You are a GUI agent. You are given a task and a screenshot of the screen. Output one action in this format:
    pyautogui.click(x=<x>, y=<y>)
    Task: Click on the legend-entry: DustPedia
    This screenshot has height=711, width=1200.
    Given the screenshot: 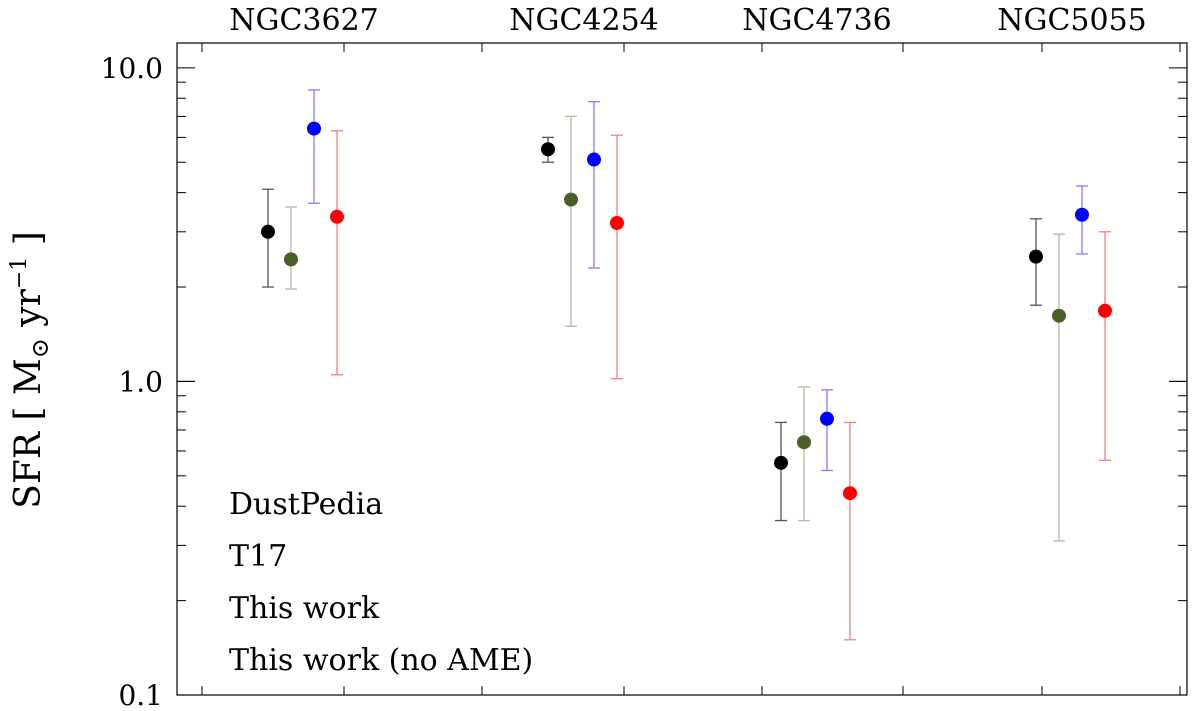 What is the action you would take?
    pyautogui.click(x=306, y=504)
    